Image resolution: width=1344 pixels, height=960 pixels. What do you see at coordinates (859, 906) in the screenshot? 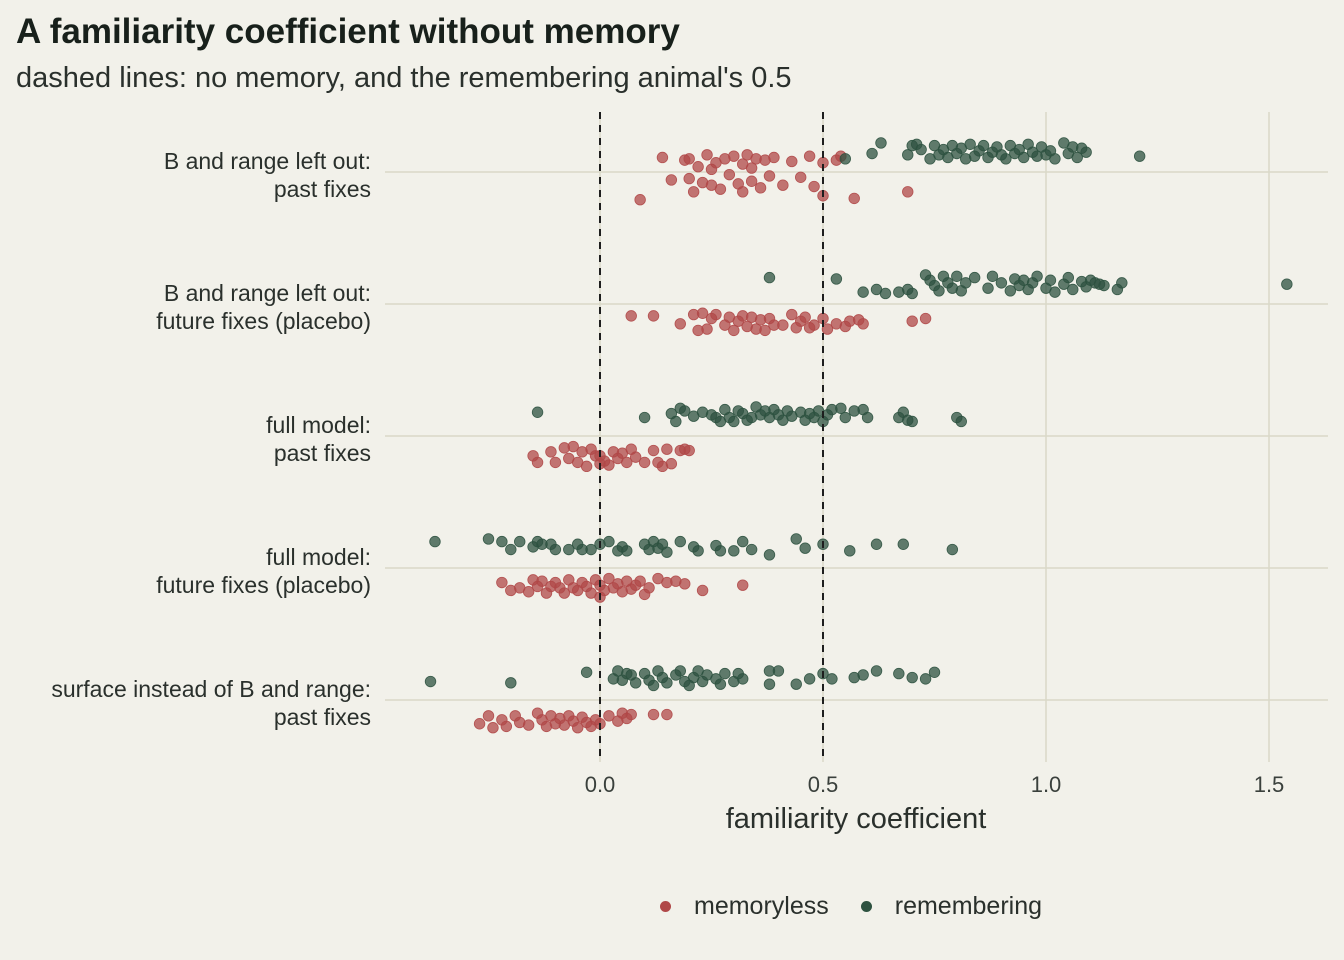
I see `legend: memoryless remembering` at bounding box center [859, 906].